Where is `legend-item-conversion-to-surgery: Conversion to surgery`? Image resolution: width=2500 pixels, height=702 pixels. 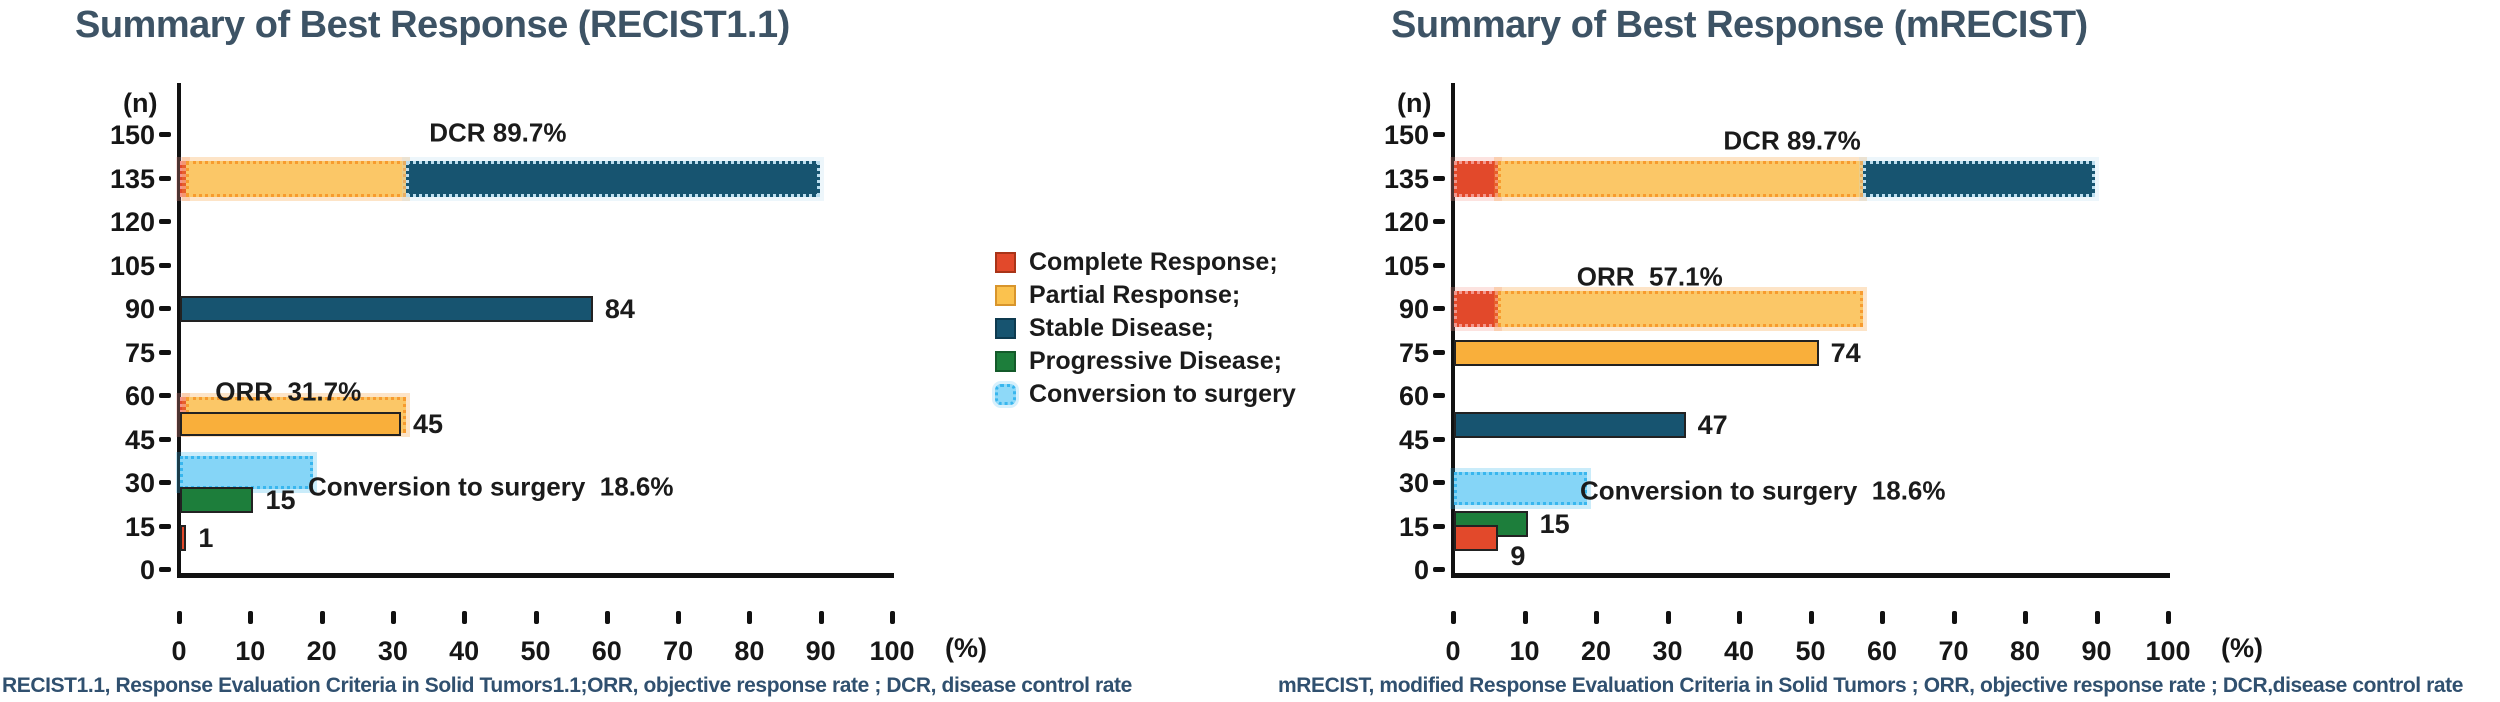 legend-item-conversion-to-surgery: Conversion to surgery is located at coordinates (1145, 394).